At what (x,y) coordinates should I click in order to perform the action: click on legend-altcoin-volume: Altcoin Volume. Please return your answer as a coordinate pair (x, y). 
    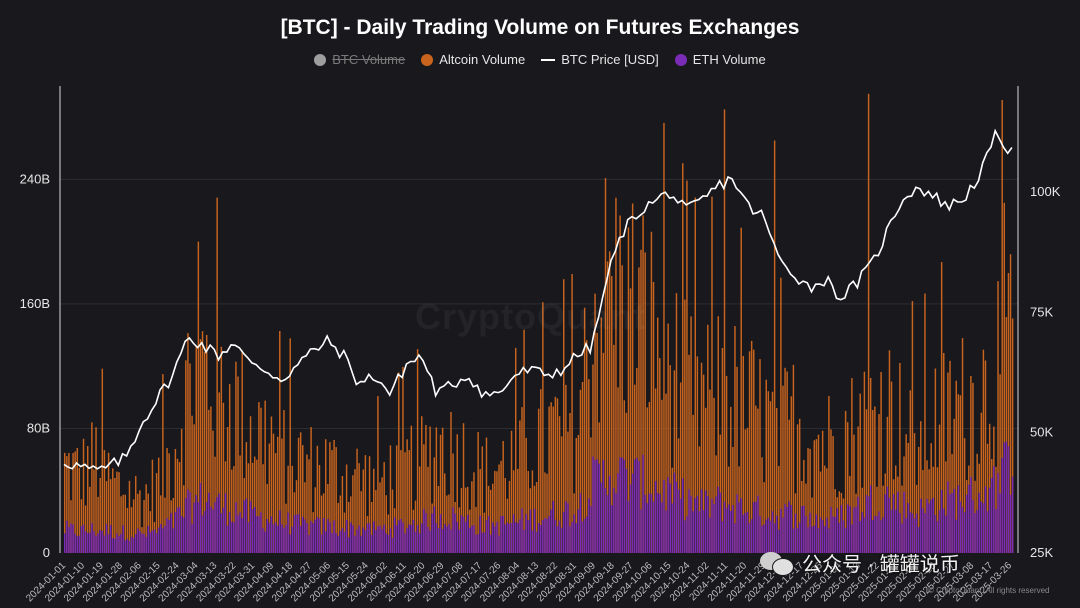
    Looking at the image, I should click on (473, 59).